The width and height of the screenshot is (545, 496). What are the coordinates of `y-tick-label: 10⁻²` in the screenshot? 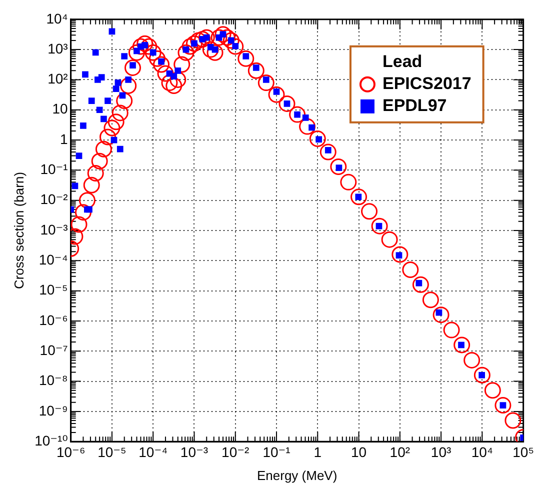 It's located at (54, 199).